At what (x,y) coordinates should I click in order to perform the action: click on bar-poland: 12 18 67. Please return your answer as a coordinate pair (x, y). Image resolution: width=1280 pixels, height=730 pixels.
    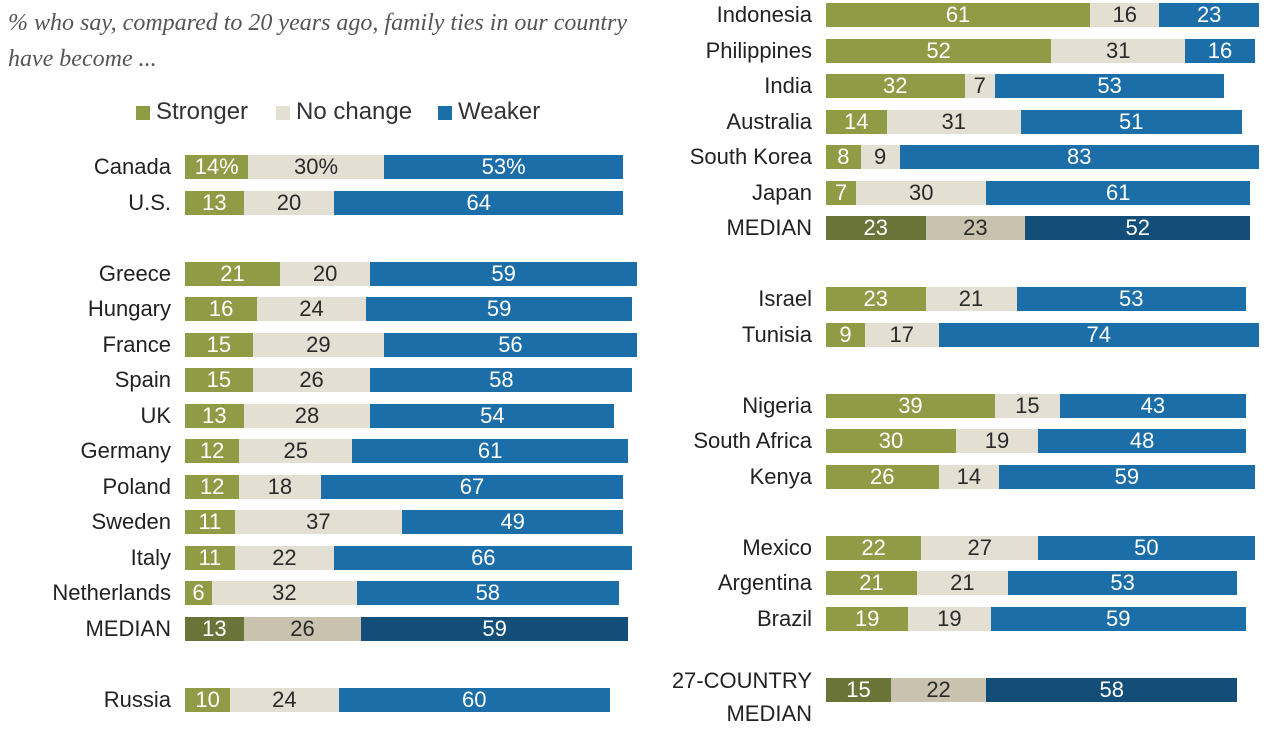
    Looking at the image, I should click on (404, 486).